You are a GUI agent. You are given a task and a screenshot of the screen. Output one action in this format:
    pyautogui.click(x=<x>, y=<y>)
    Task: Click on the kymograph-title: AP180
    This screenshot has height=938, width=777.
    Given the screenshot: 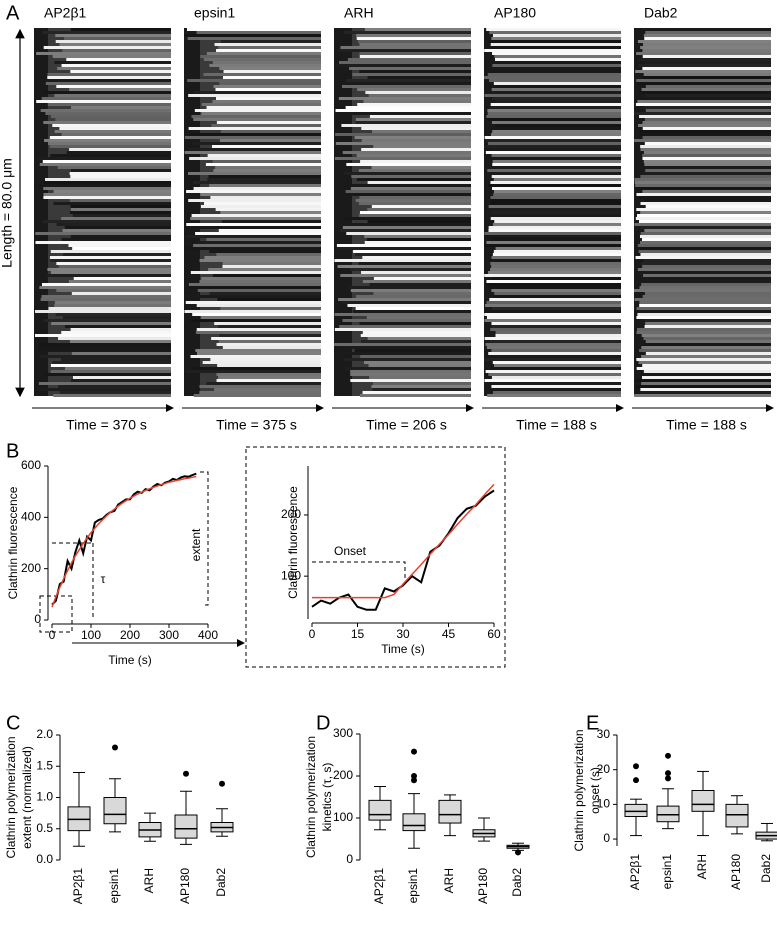 What is the action you would take?
    pyautogui.click(x=515, y=13)
    